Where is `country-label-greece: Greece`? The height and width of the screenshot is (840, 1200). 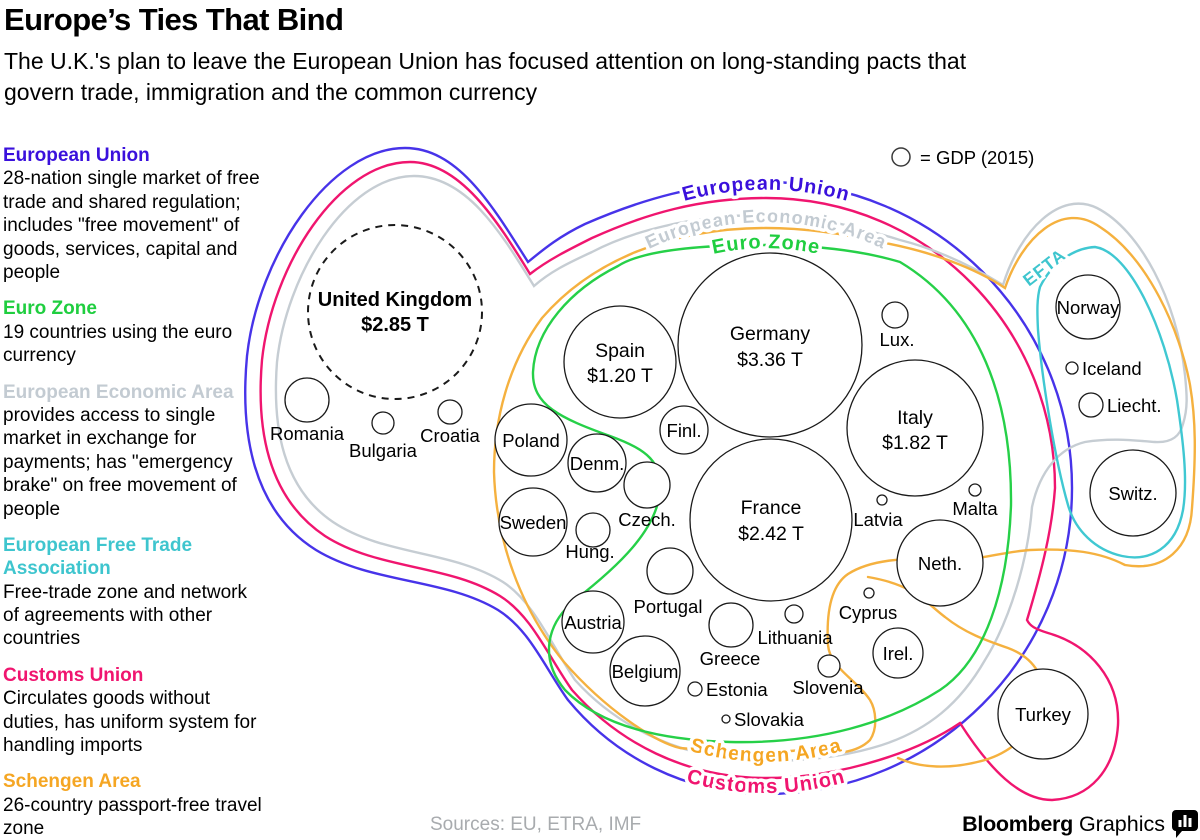
country-label-greece: Greece is located at coordinates (730, 658).